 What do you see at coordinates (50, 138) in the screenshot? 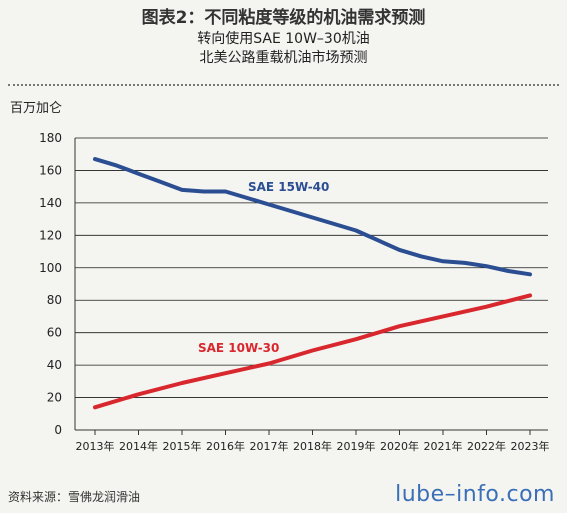
I see `y-tick-label: 180` at bounding box center [50, 138].